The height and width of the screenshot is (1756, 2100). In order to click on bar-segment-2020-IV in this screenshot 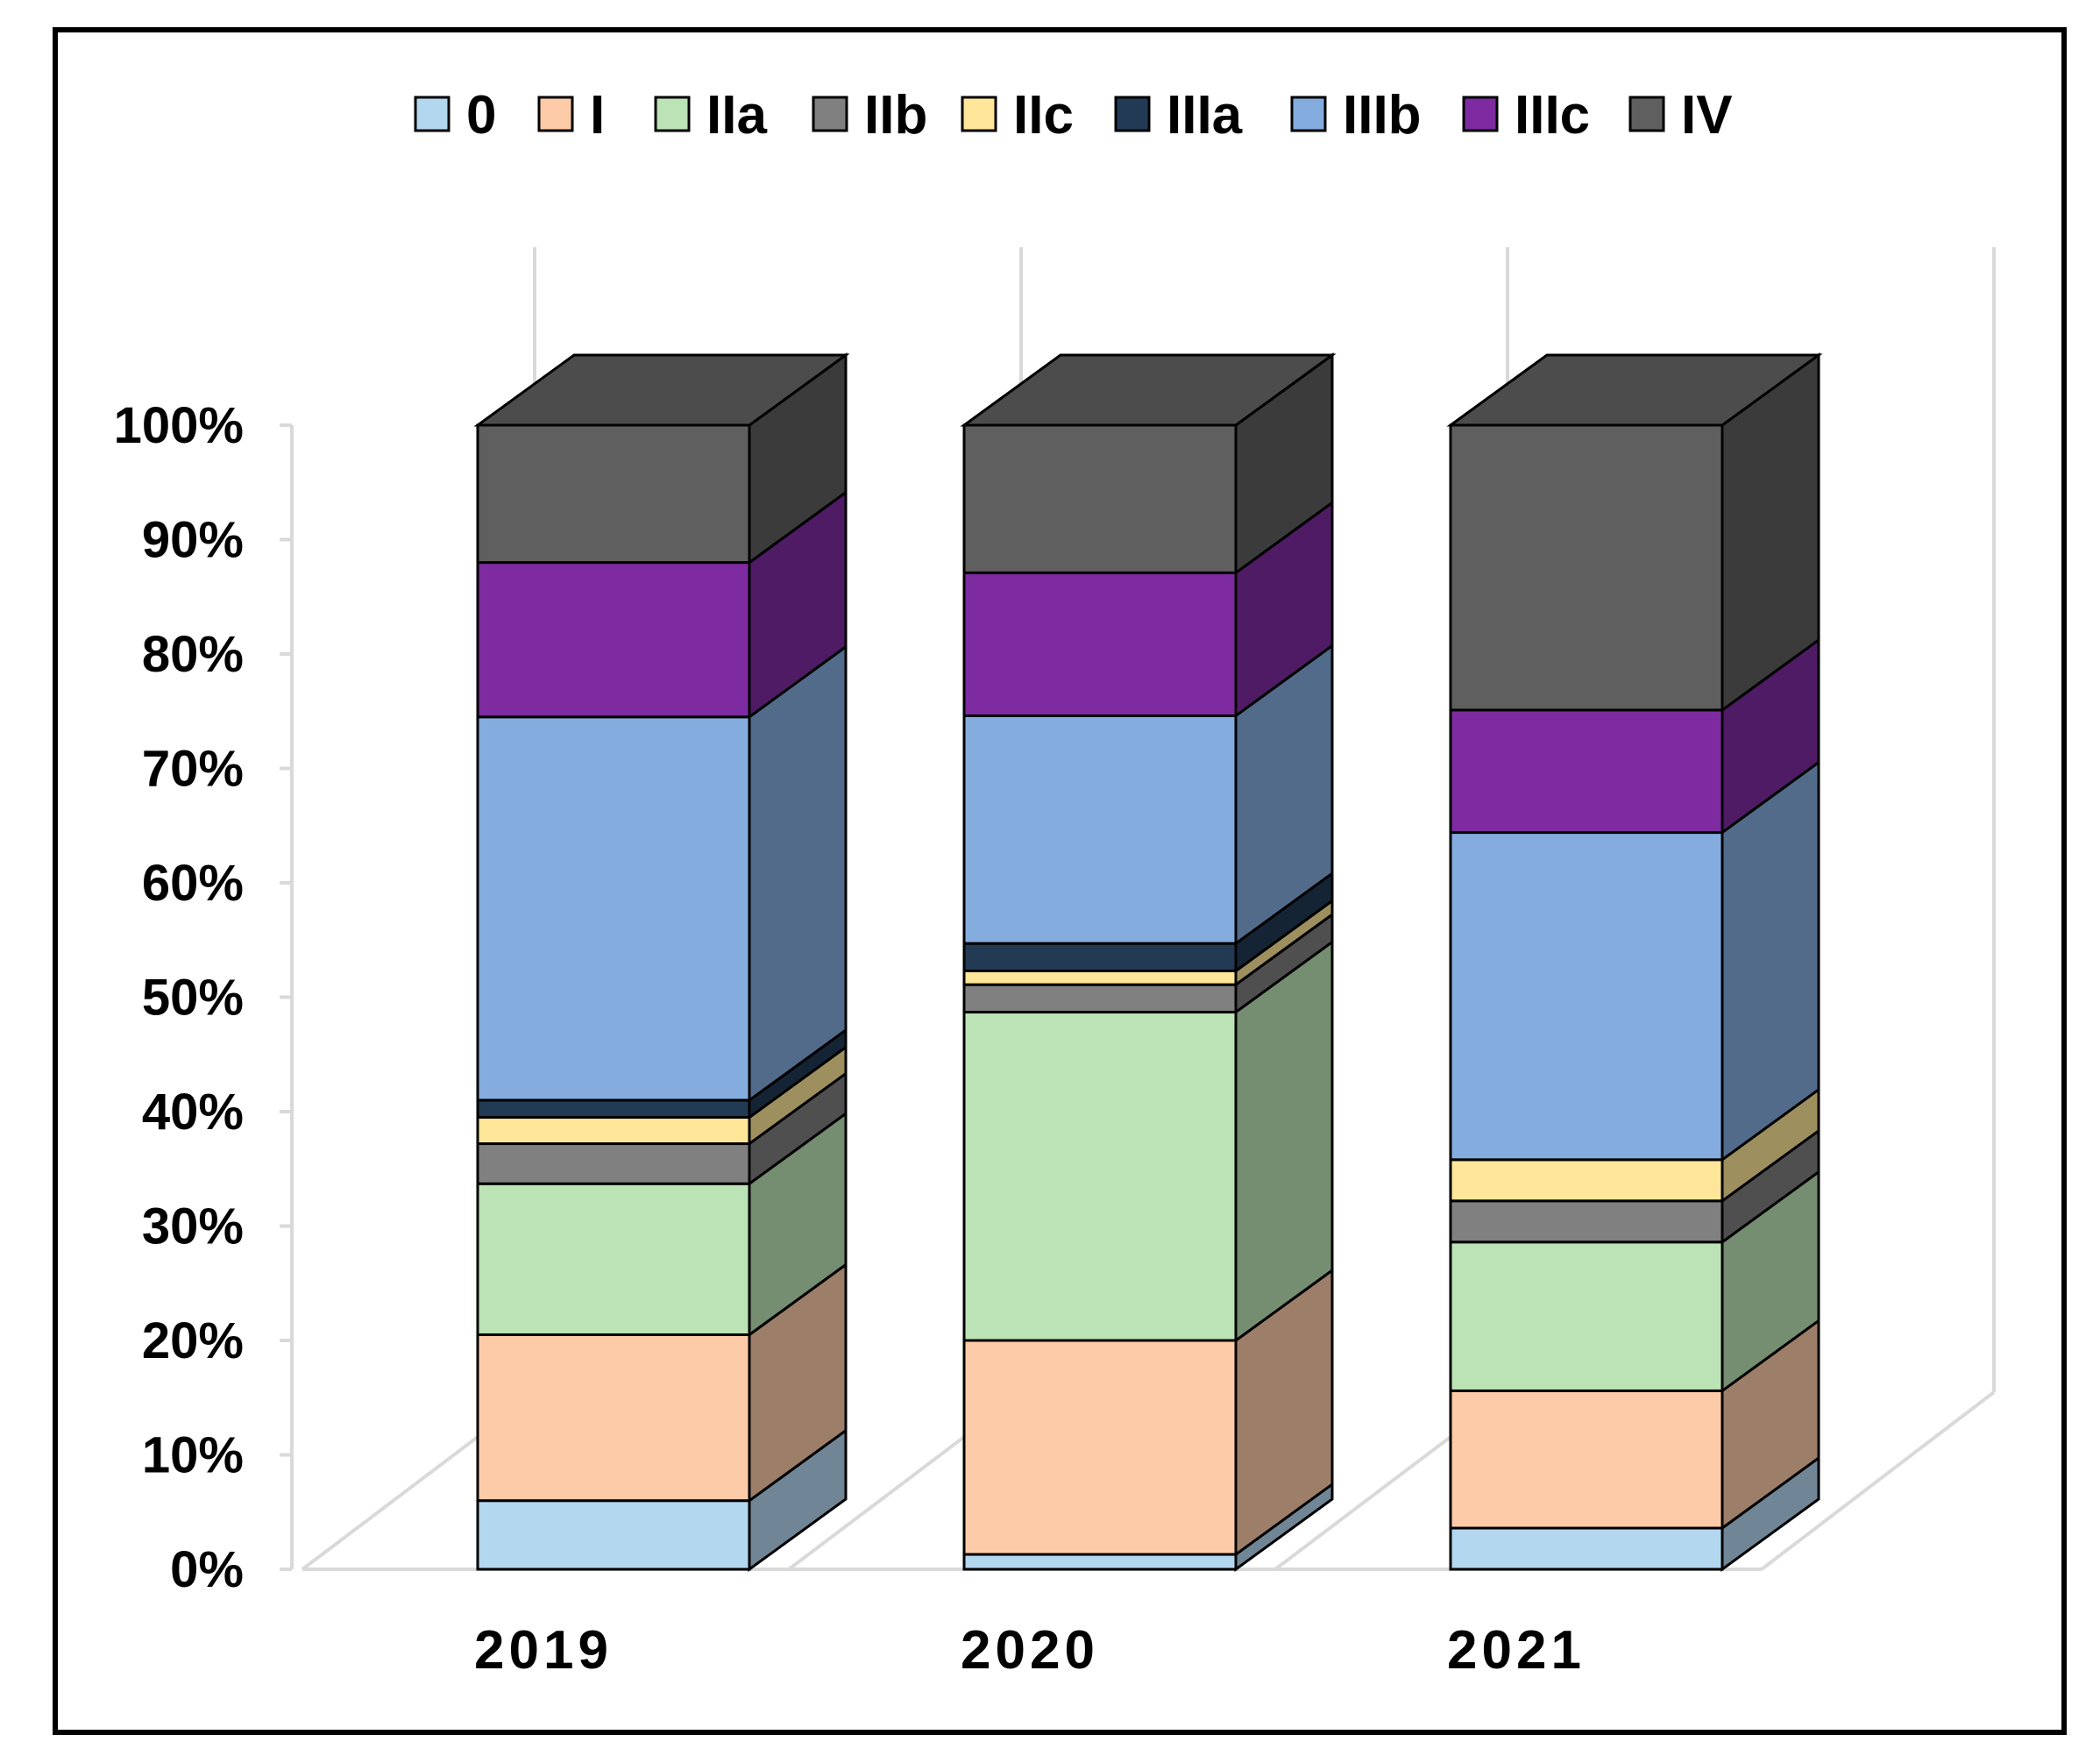, I will do `click(1148, 464)`.